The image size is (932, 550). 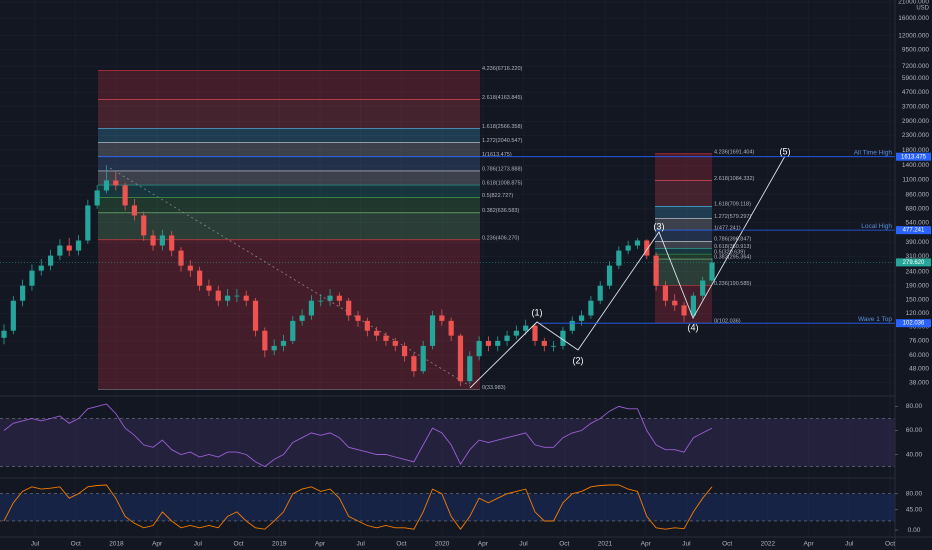 I want to click on price-tag-label: 477.241, so click(x=914, y=231).